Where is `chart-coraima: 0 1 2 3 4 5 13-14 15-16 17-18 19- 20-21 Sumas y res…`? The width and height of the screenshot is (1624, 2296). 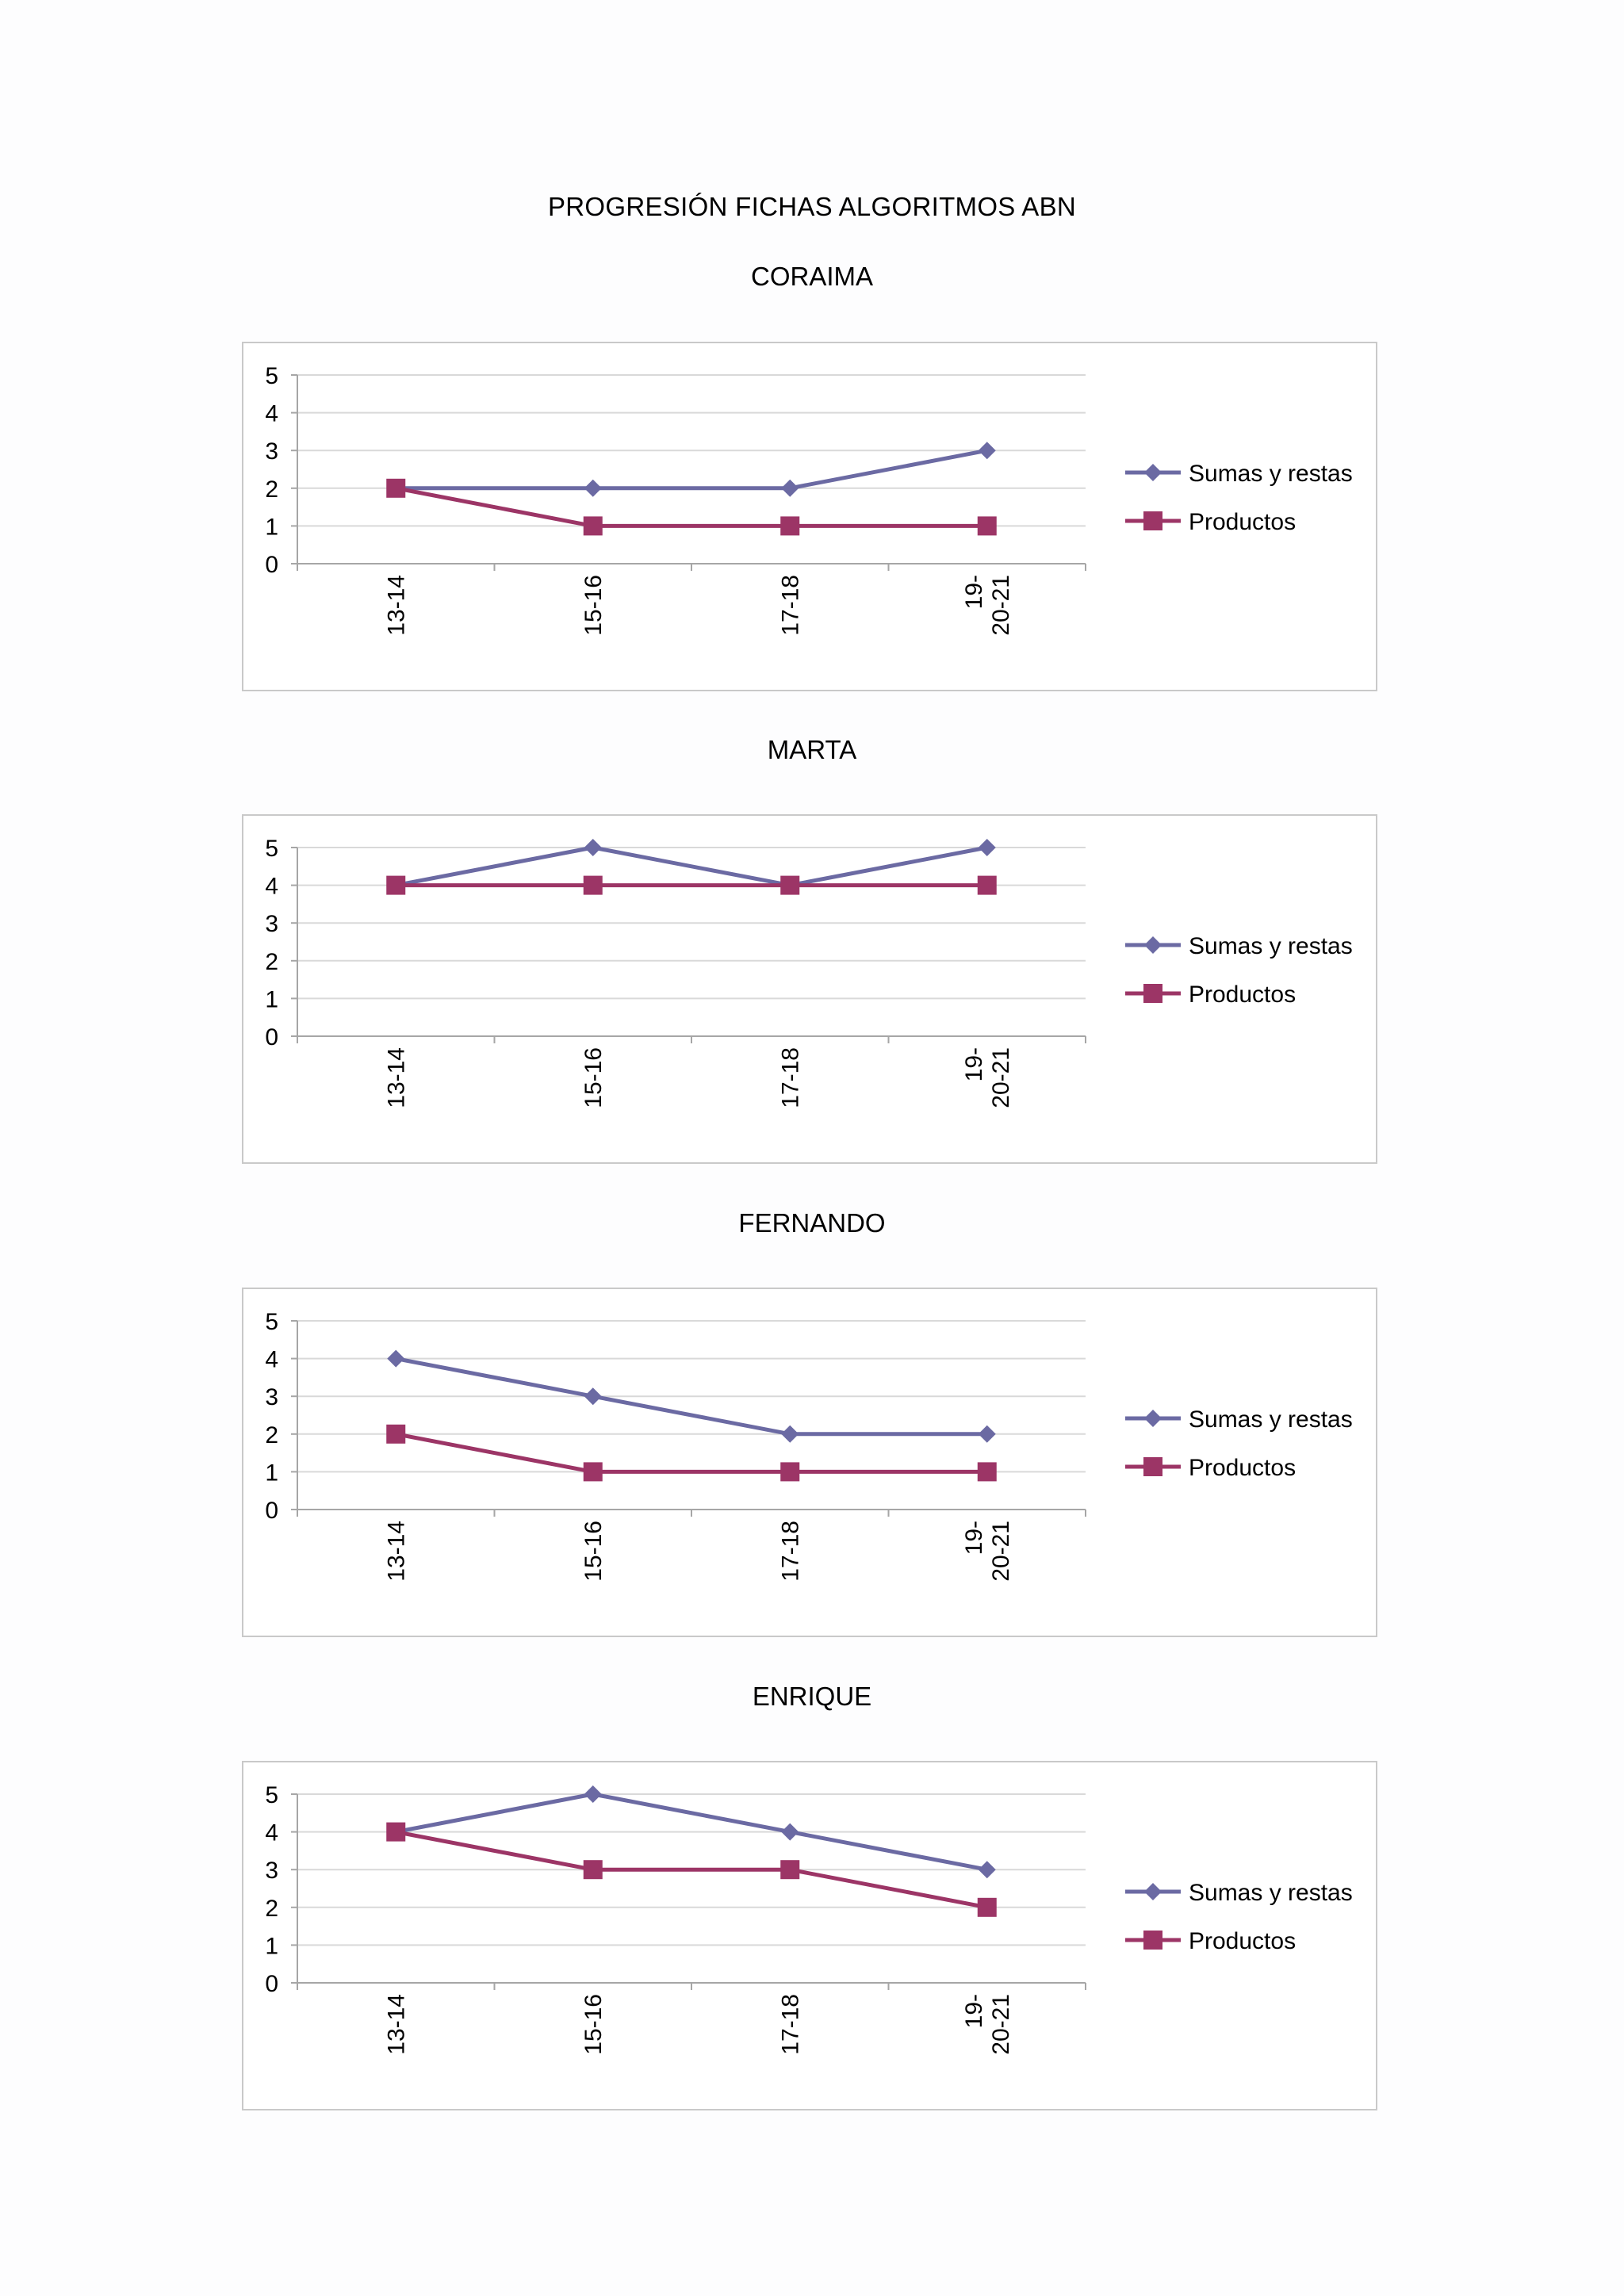
chart-coraima: 0 1 2 3 4 5 13-14 15-16 17-18 19- 20-21 Sumas y res… is located at coordinates (809, 517).